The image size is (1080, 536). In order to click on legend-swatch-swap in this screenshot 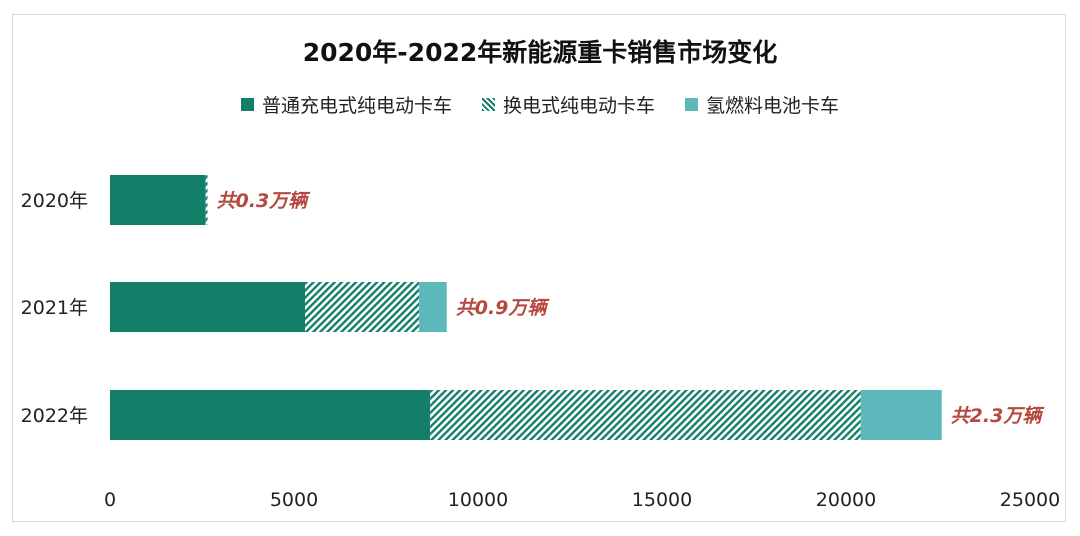, I will do `click(488, 104)`.